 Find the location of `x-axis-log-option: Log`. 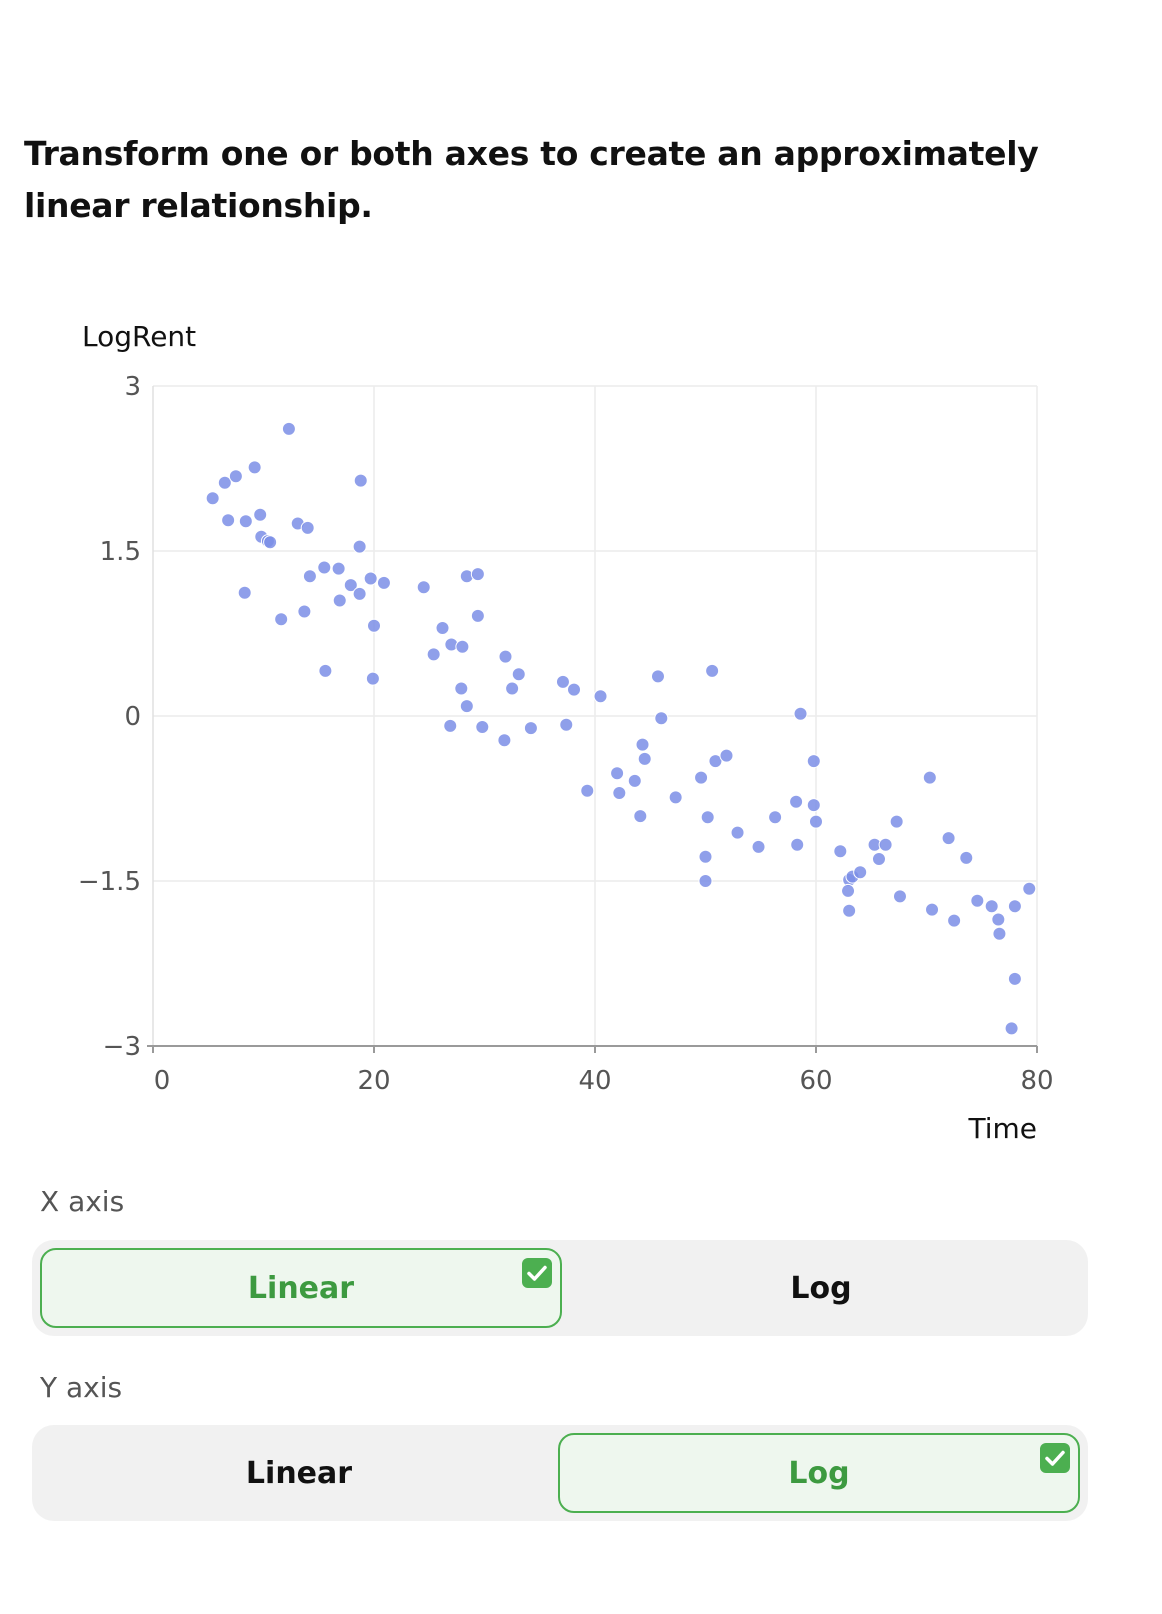

x-axis-log-option: Log is located at coordinates (821, 1288).